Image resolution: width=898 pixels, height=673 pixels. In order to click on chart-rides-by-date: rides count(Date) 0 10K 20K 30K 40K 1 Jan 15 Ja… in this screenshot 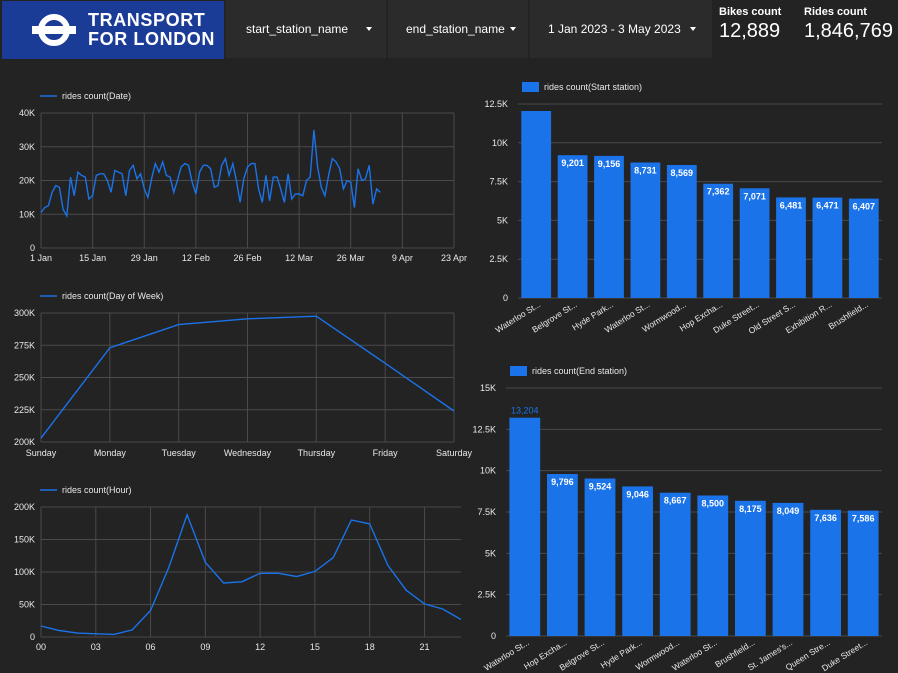, I will do `click(243, 177)`.